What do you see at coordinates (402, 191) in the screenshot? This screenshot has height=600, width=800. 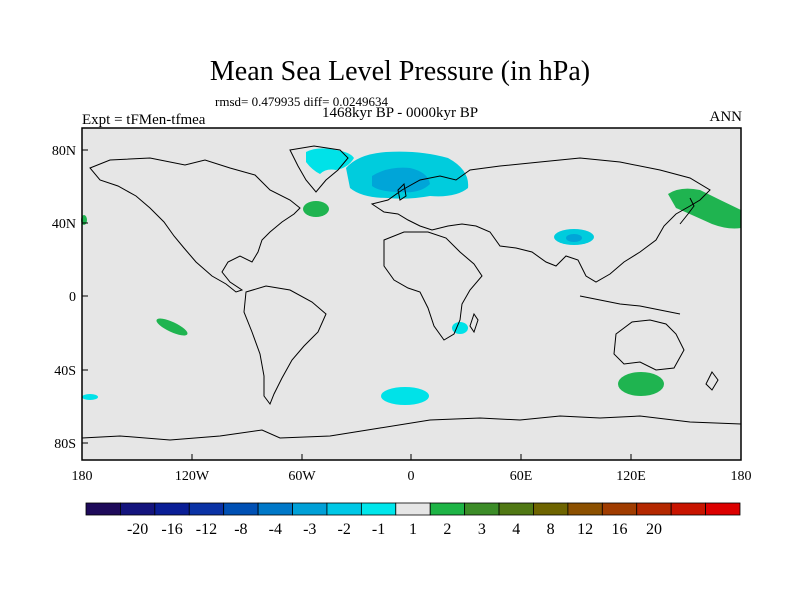 I see `coast-uk` at bounding box center [402, 191].